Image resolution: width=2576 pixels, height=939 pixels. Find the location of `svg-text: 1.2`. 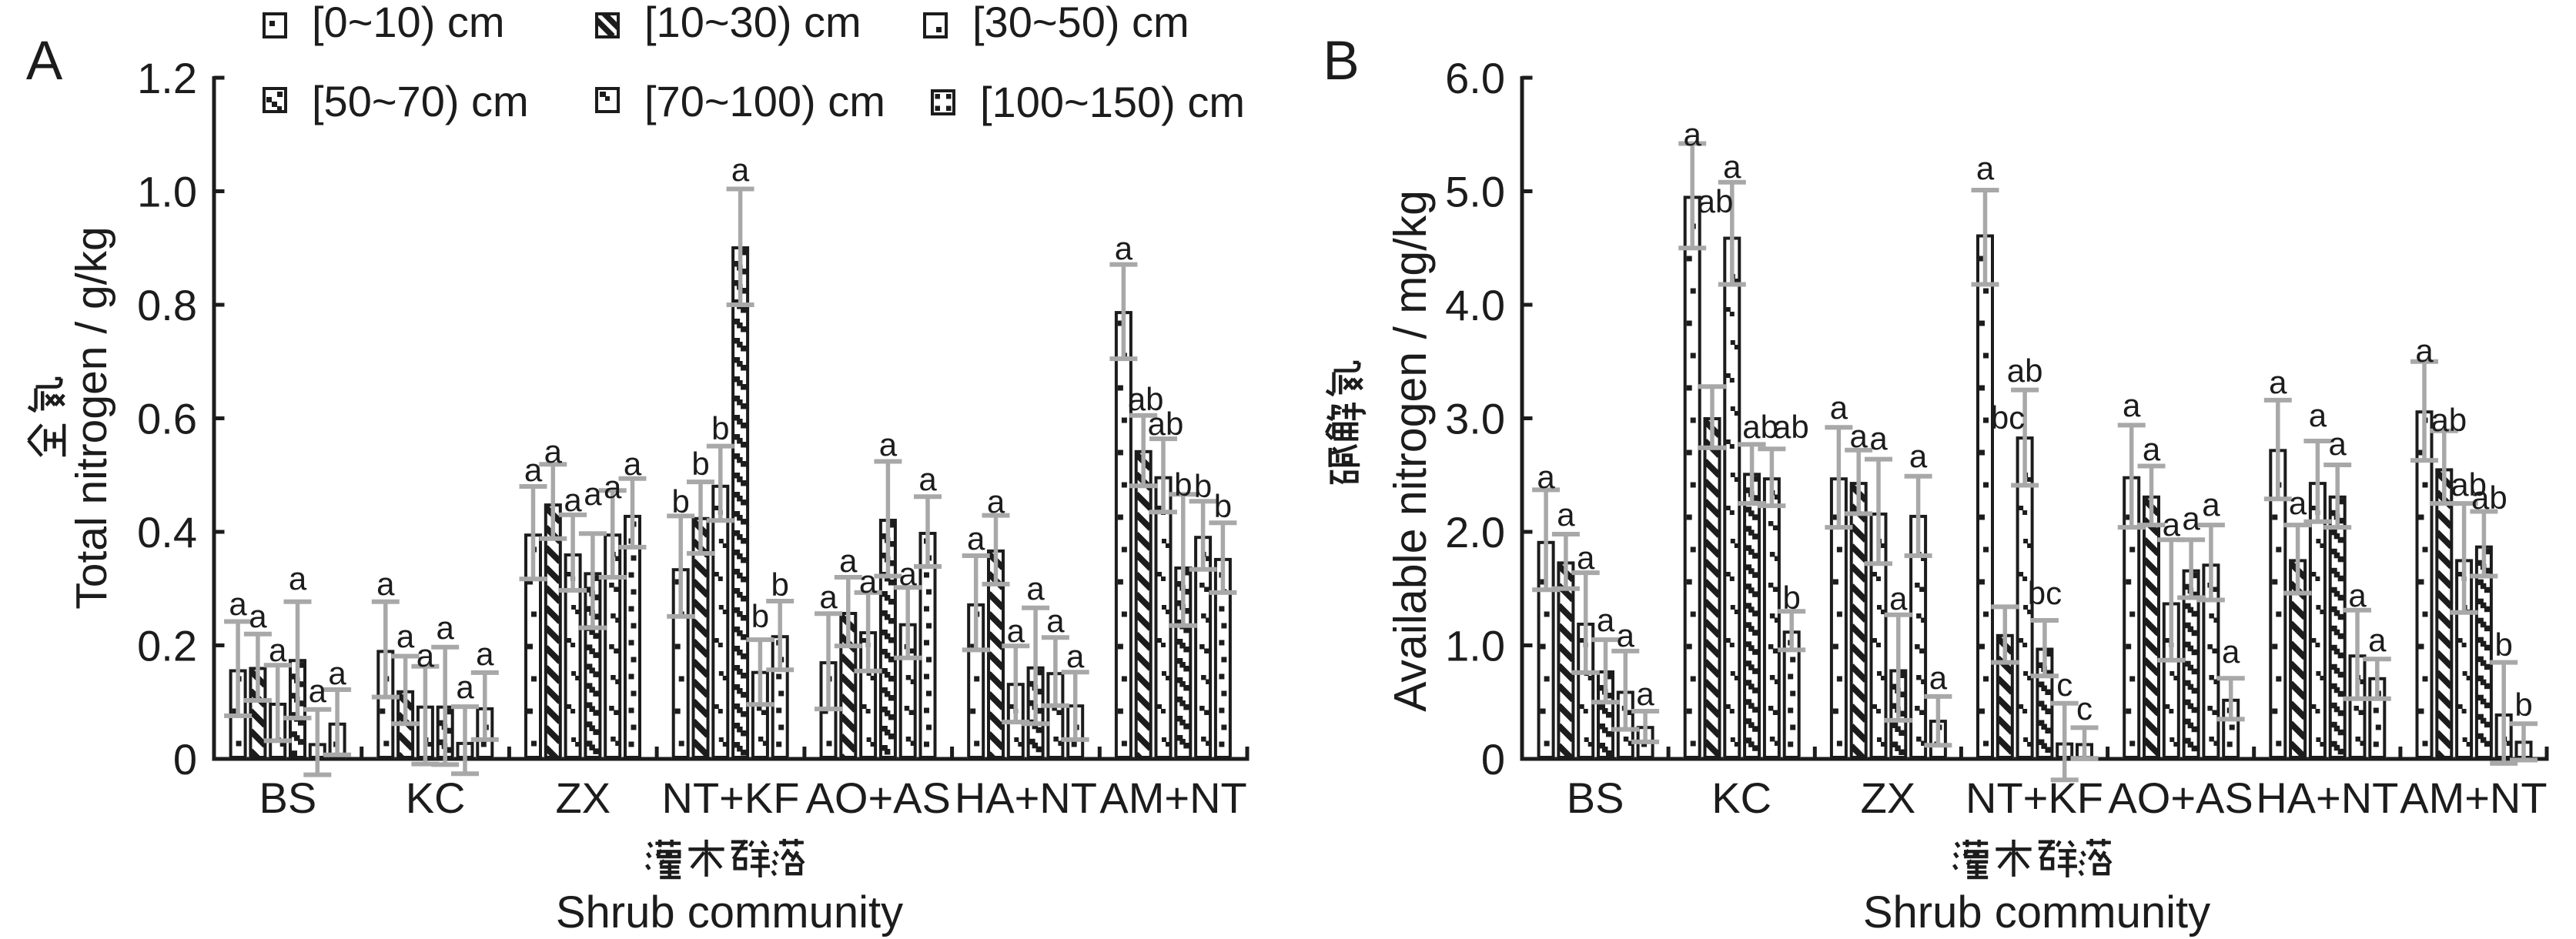

svg-text: 1.2 is located at coordinates (167, 78).